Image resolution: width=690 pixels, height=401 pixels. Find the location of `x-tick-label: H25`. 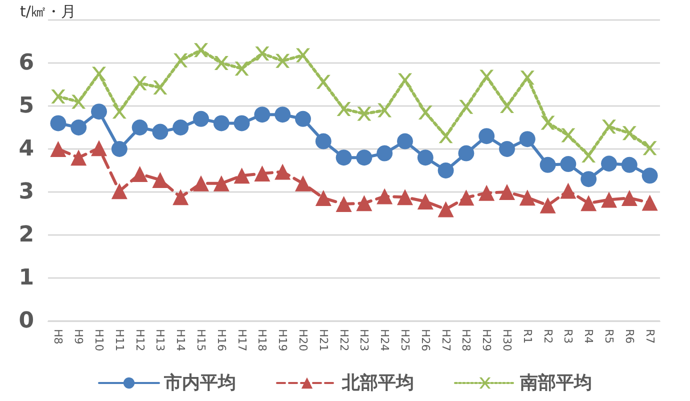

x-tick-label: H25 is located at coordinates (405, 340).